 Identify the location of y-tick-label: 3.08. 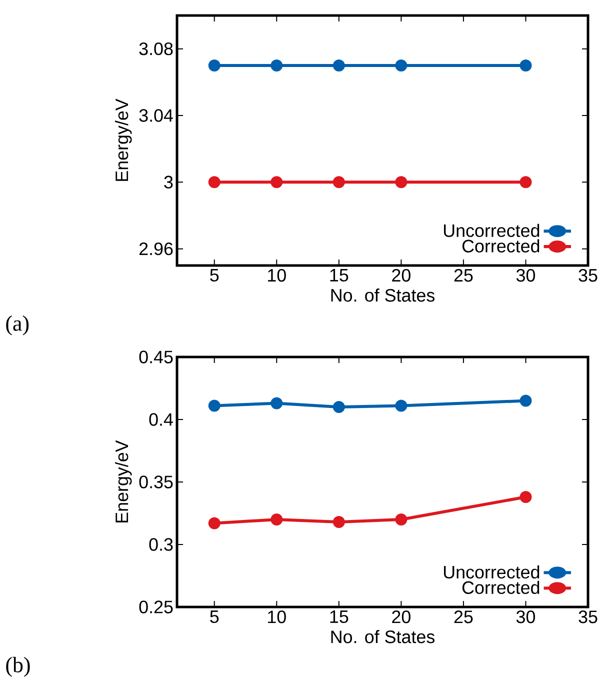
(156, 49).